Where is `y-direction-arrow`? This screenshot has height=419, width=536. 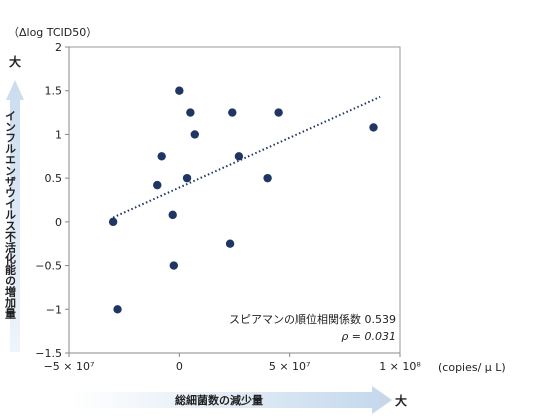 y-direction-arrow is located at coordinates (15, 216).